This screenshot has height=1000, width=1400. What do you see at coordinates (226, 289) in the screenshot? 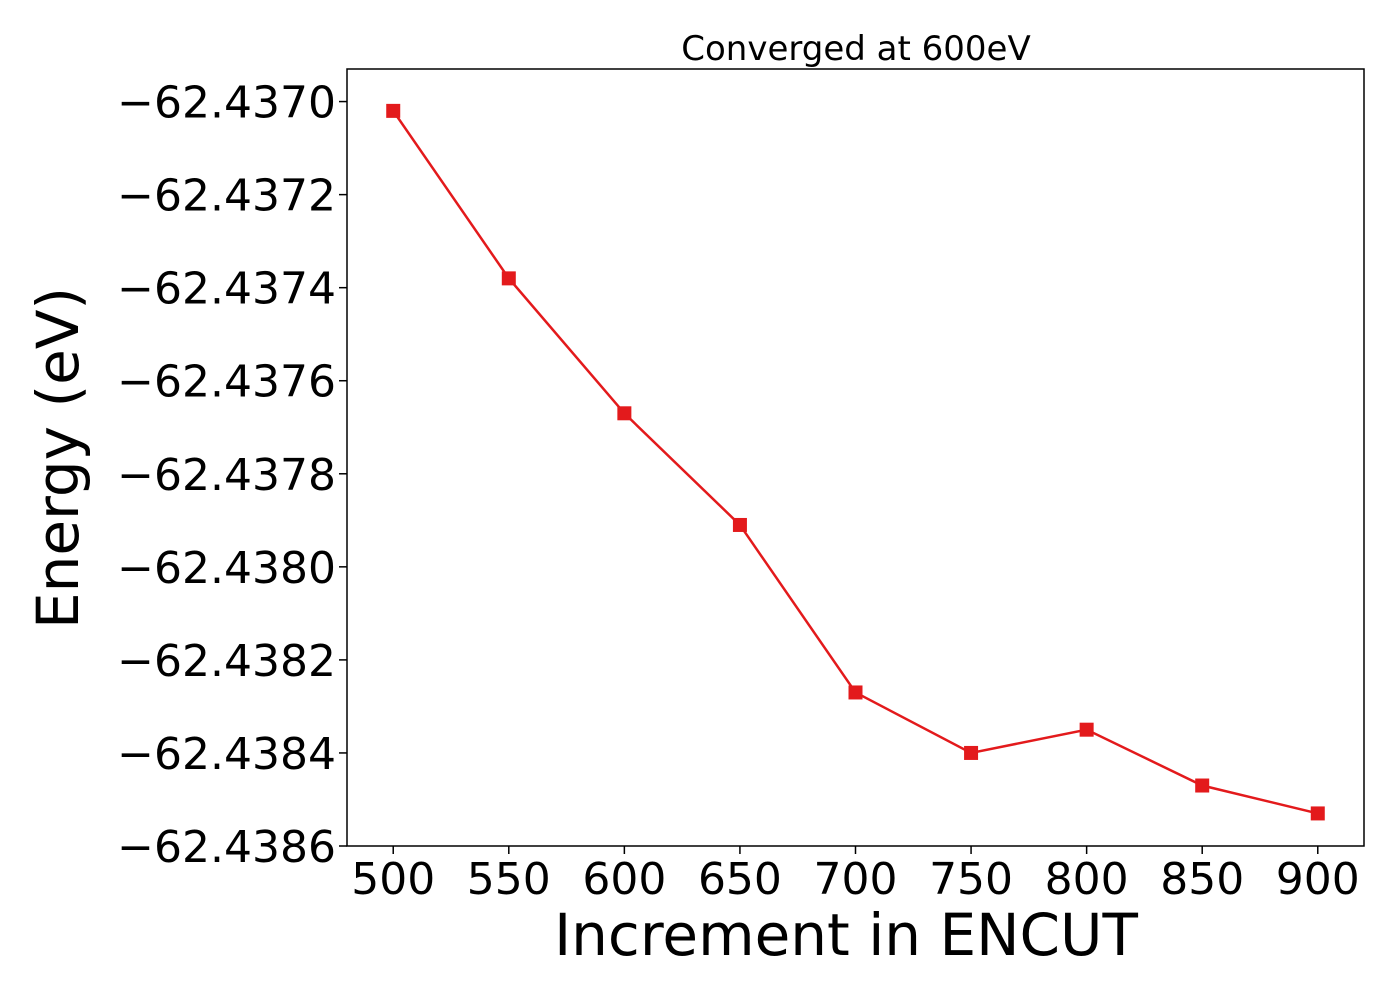
I see `y-tick-label: −62.4374` at bounding box center [226, 289].